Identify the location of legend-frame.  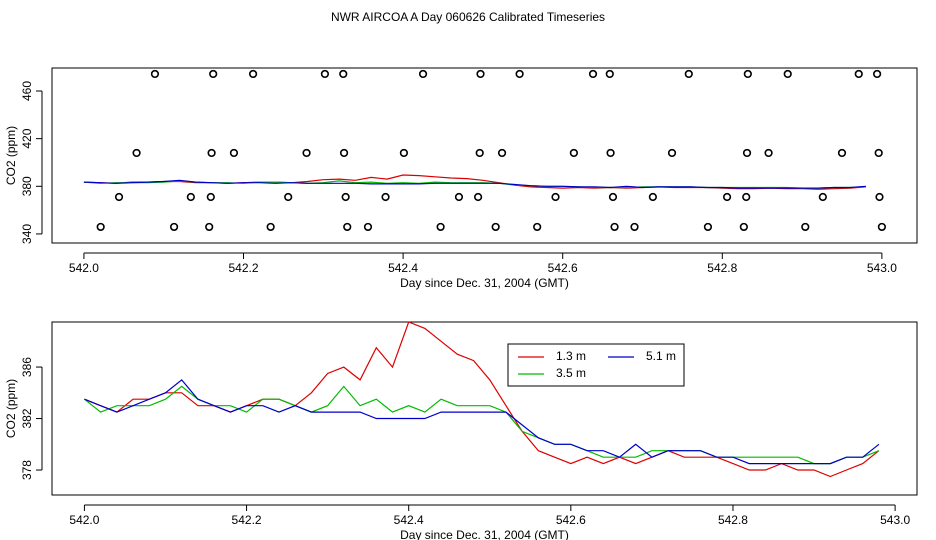
(596, 365).